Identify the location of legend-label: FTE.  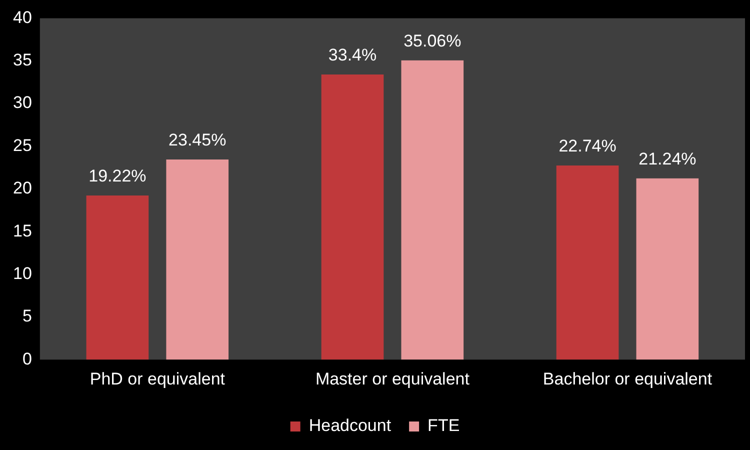
(444, 426).